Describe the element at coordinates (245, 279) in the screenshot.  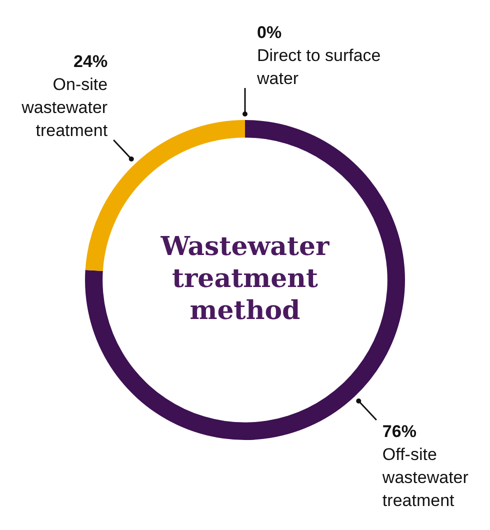
I see `text: Wastewater treatment method` at that location.